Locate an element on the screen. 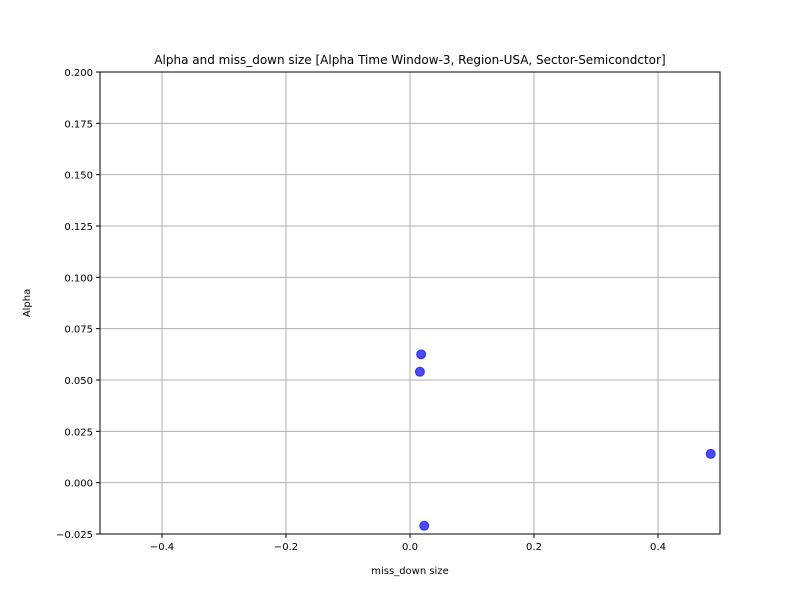 Image resolution: width=800 pixels, height=600 pixels. x-tick-label: 0.4 is located at coordinates (658, 547).